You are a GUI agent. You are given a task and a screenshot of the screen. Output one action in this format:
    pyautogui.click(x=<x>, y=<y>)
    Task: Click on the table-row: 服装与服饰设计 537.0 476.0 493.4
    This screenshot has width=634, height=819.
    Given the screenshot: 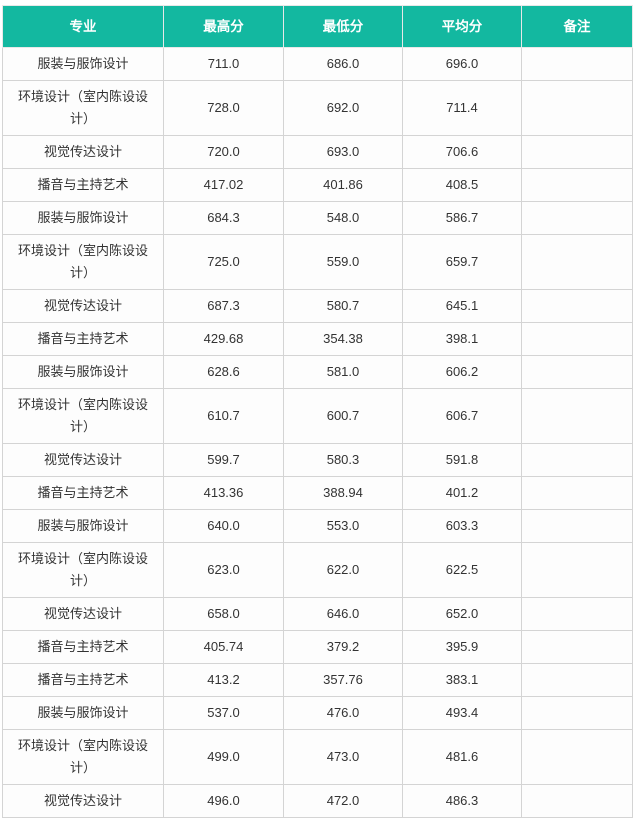 What is the action you would take?
    pyautogui.click(x=317, y=713)
    